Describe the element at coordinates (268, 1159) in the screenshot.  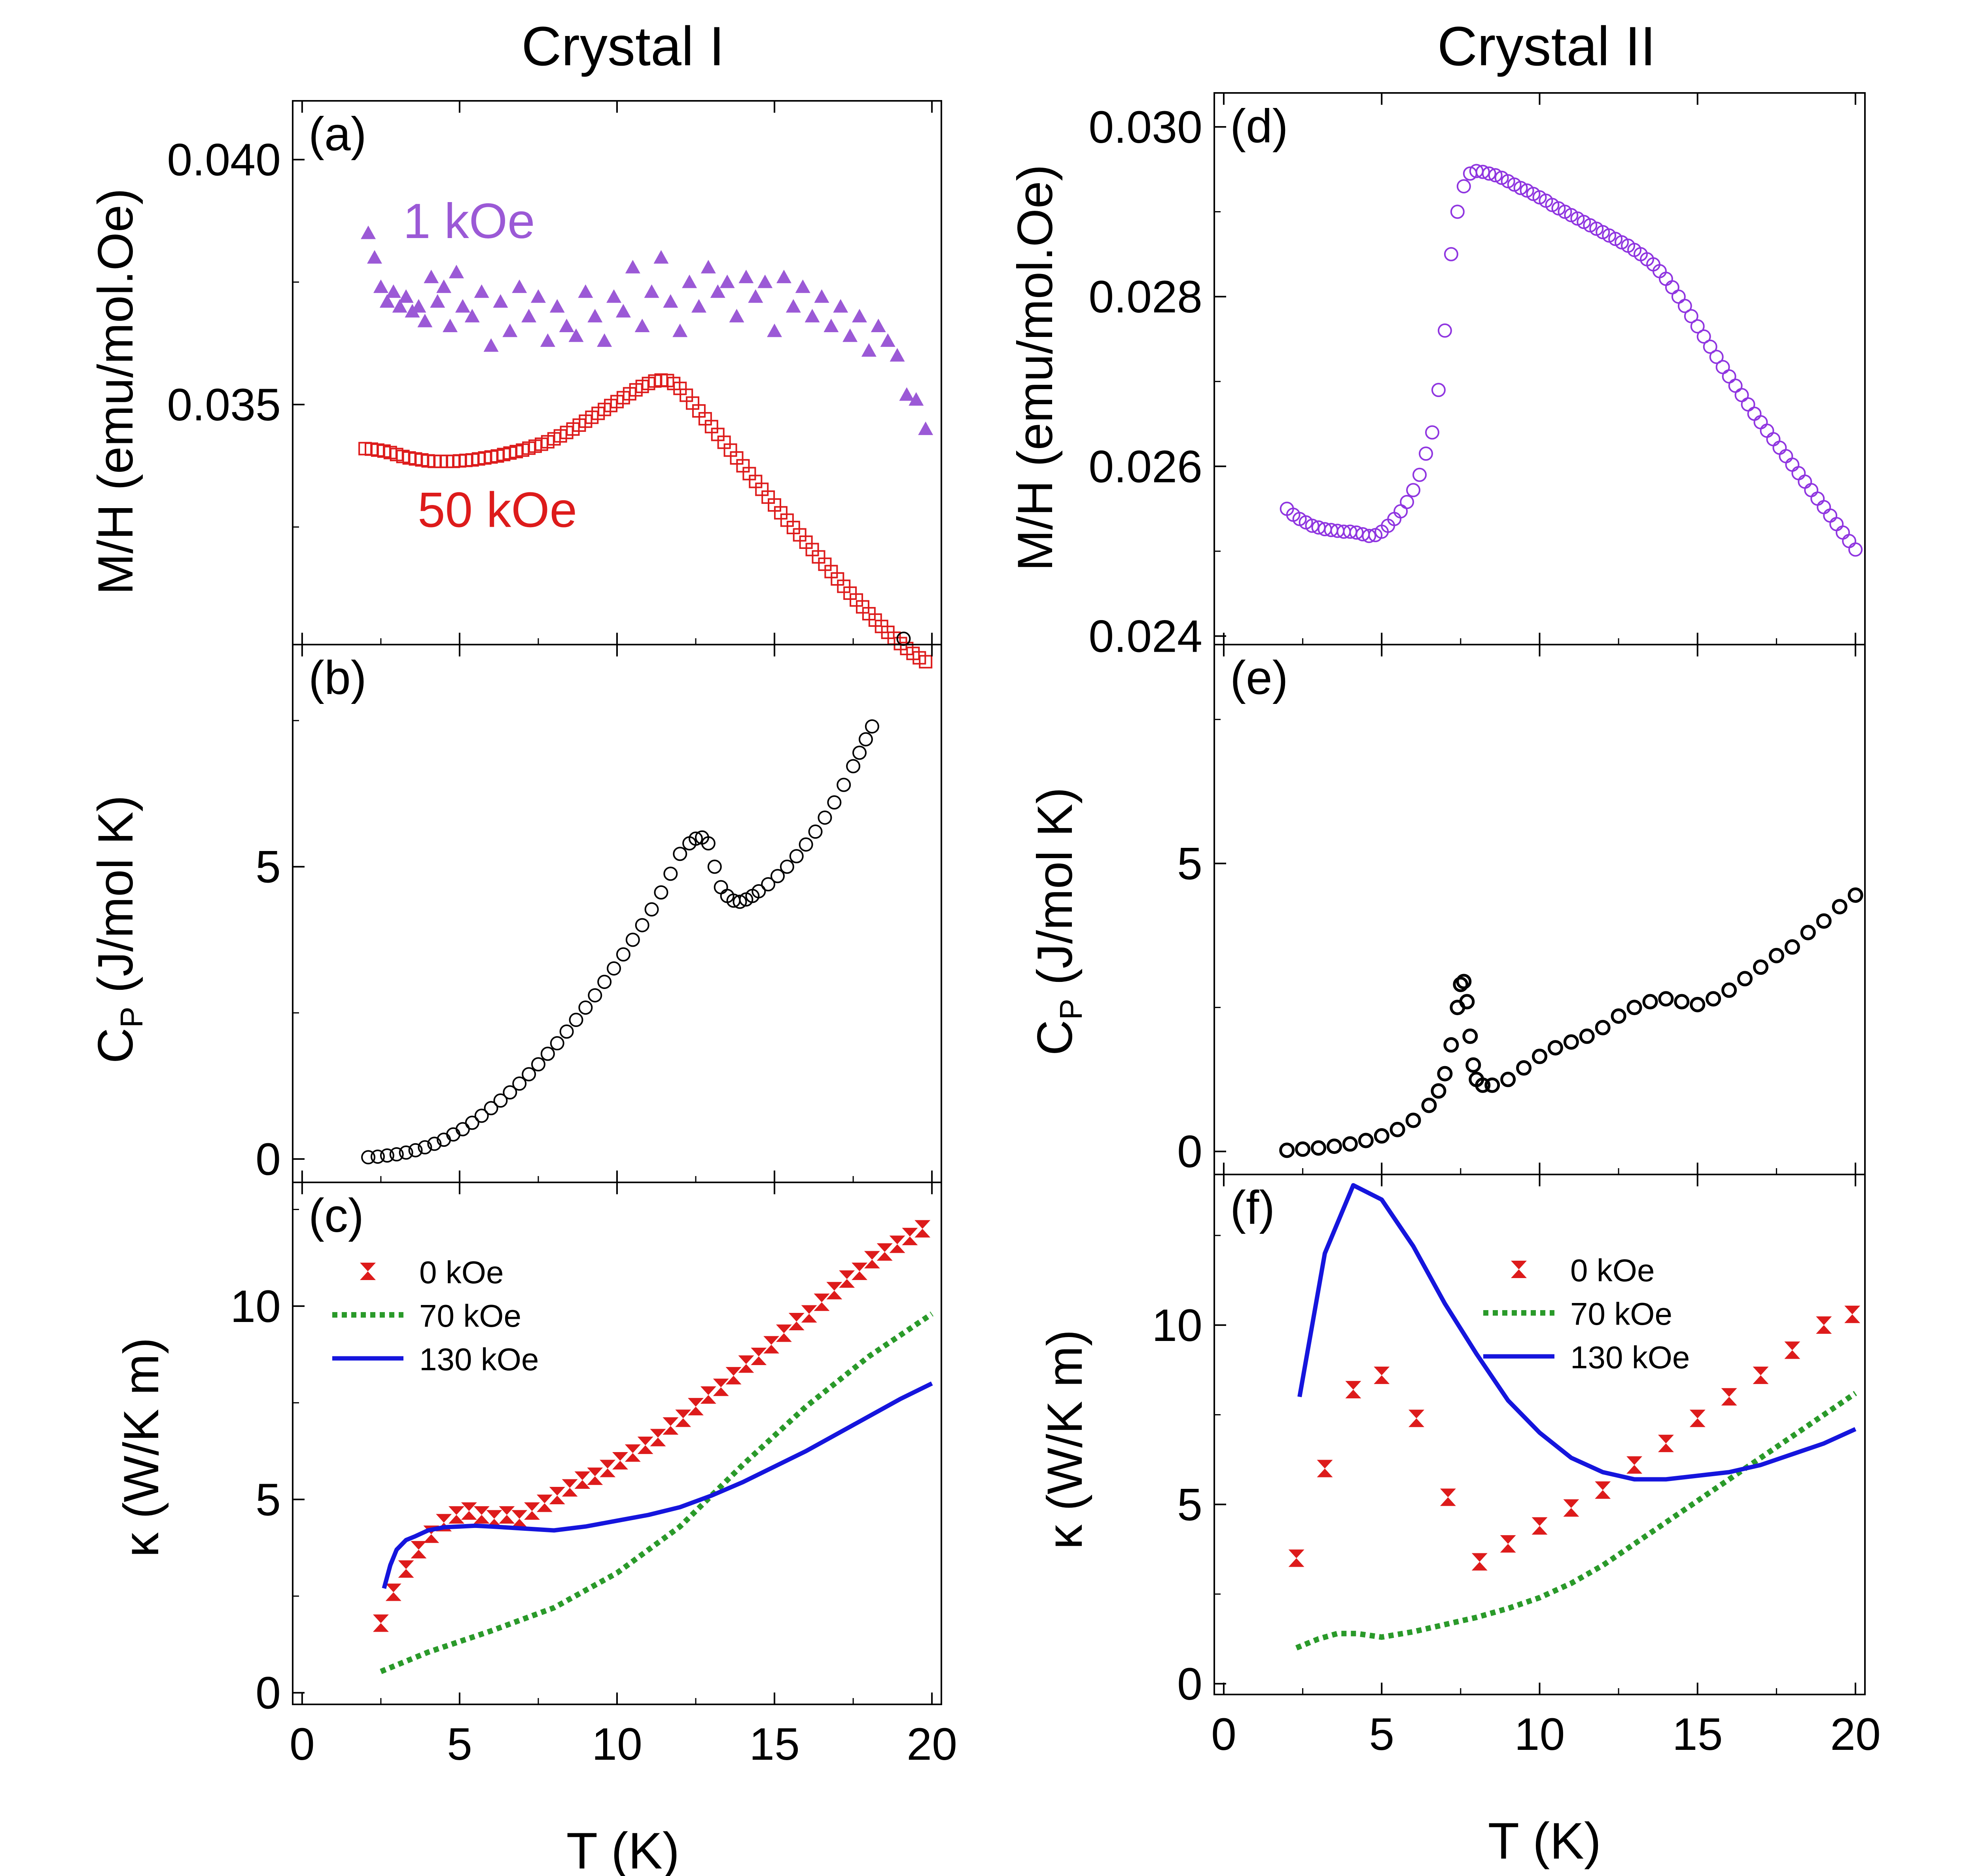
I see `y-tick-label-b: 0` at that location.